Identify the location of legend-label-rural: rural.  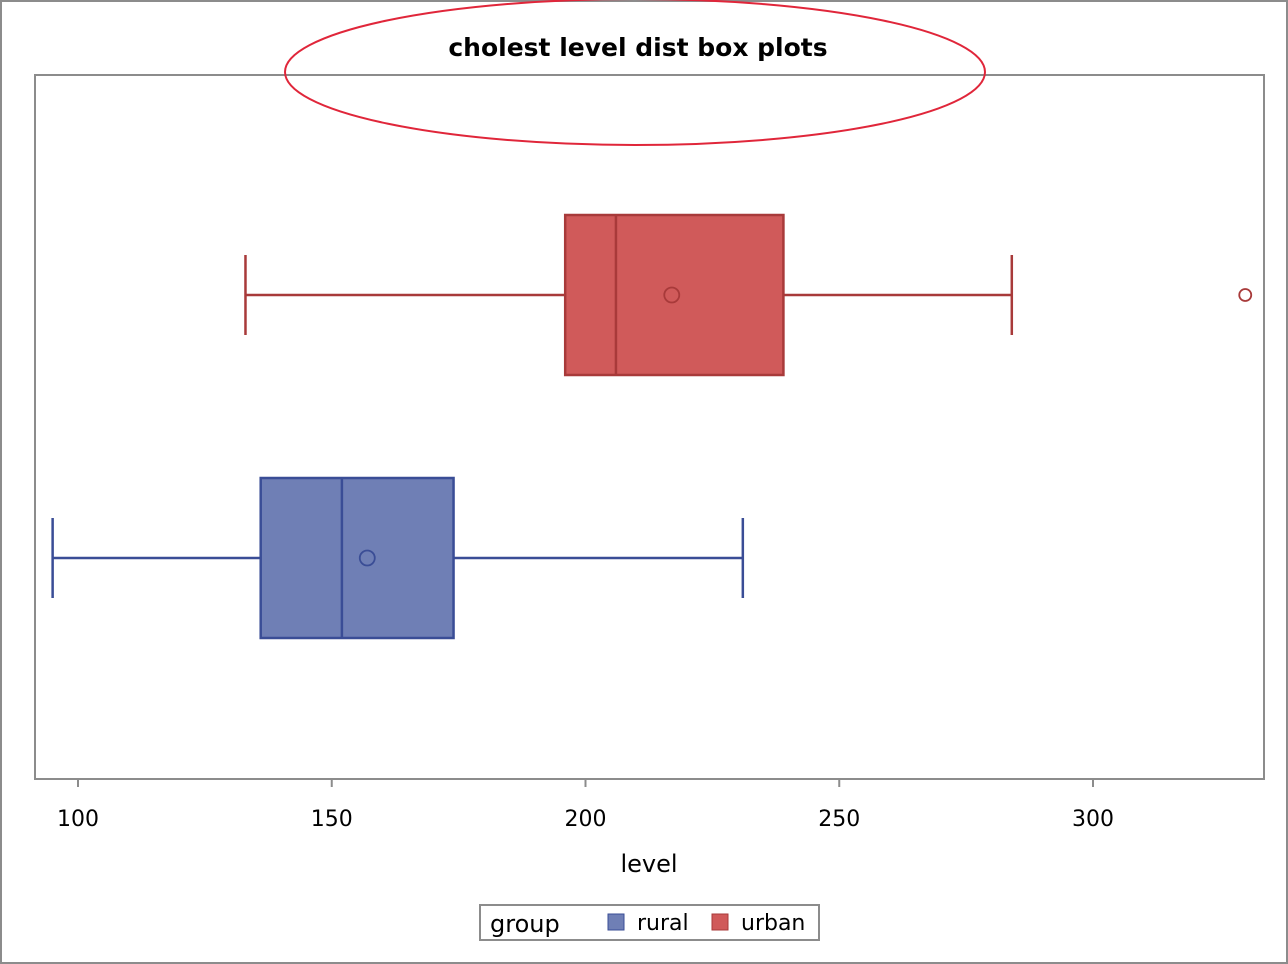
(663, 923).